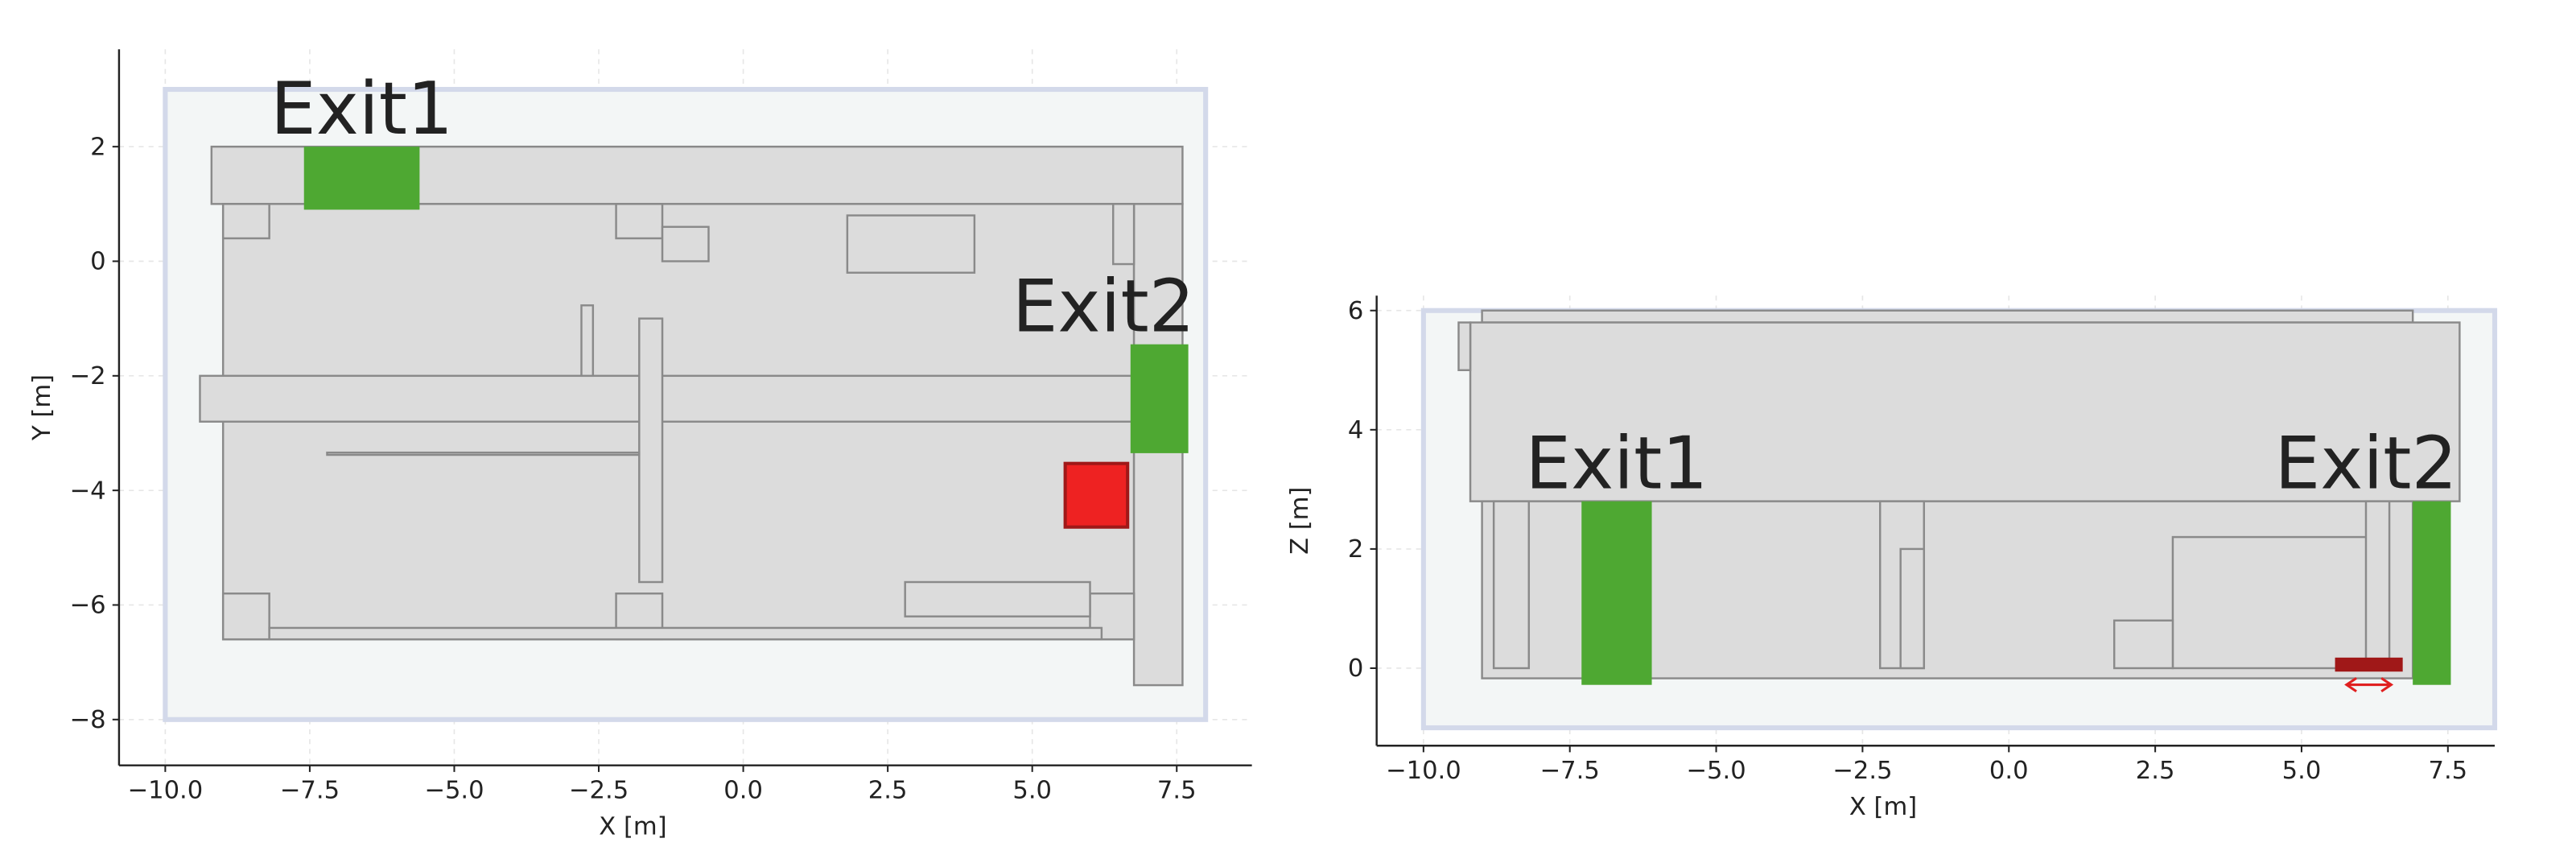 The height and width of the screenshot is (859, 2576). What do you see at coordinates (87, 491) in the screenshot?
I see `y-tick-label: −4` at bounding box center [87, 491].